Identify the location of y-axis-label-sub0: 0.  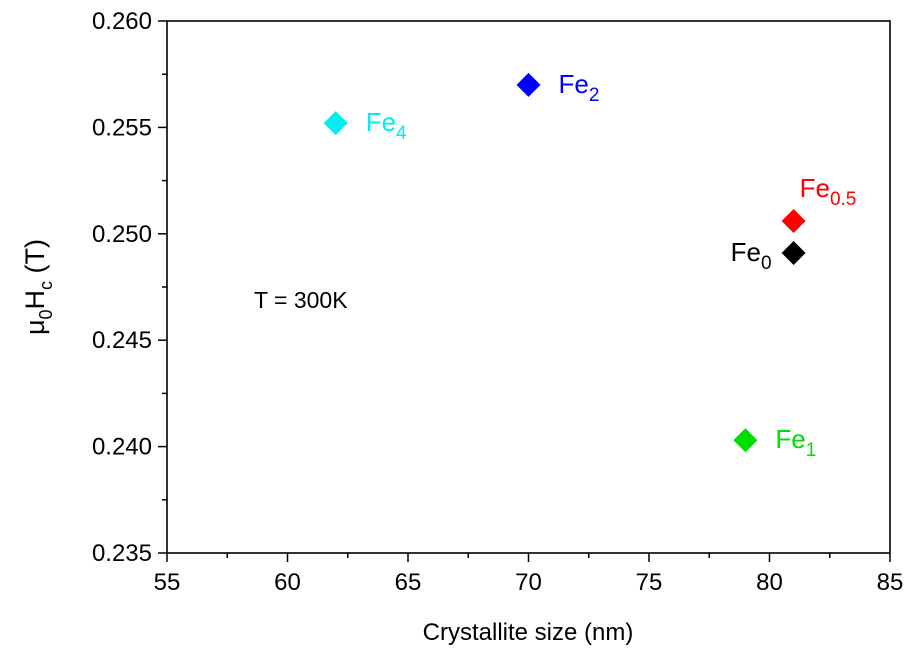
(46, 314).